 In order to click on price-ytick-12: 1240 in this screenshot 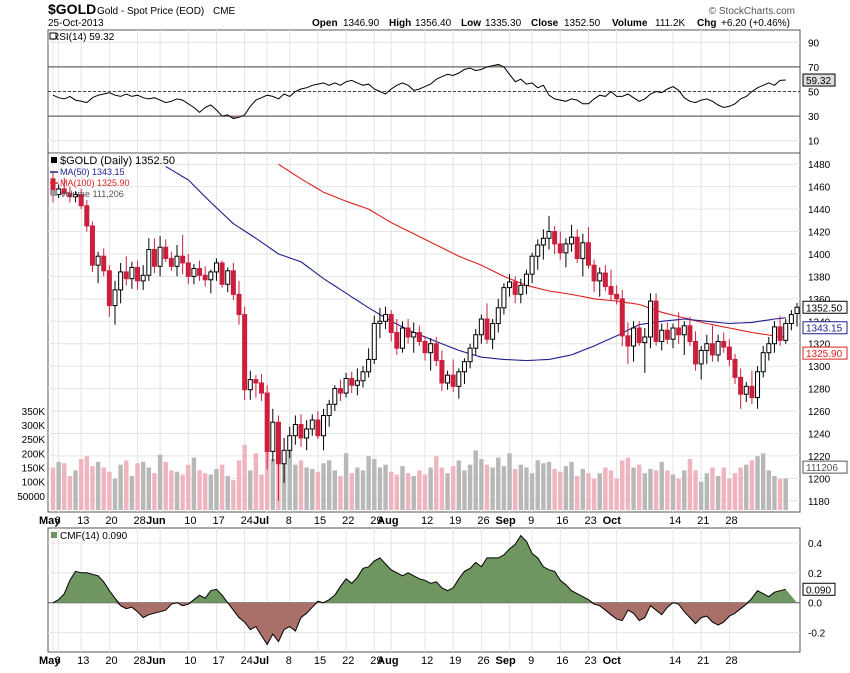, I will do `click(819, 434)`.